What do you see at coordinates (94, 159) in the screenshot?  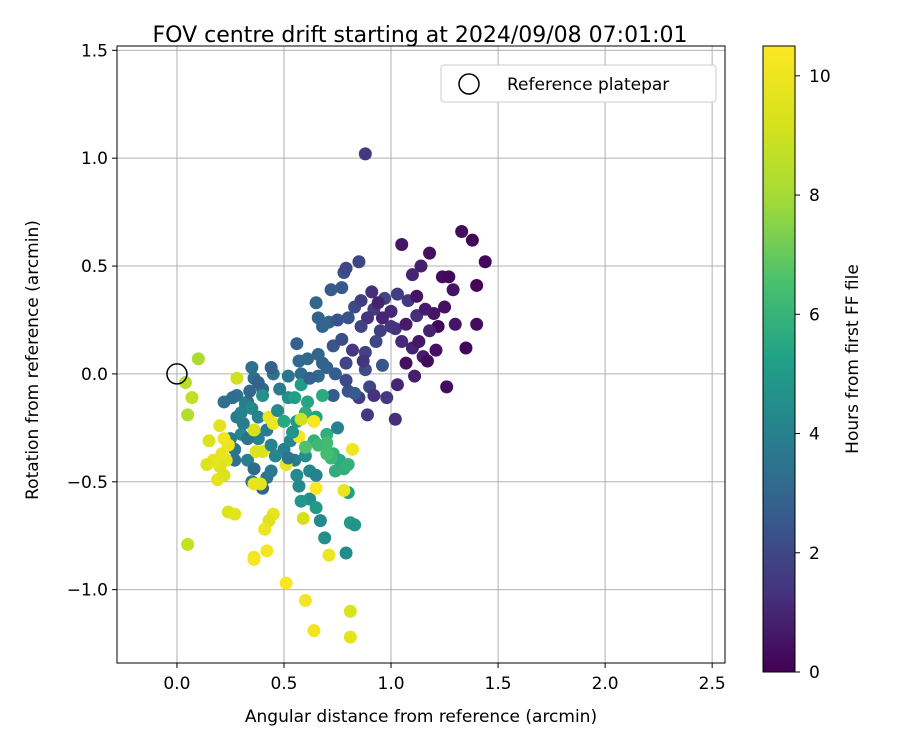 I see `y-tick-label: 1.0` at bounding box center [94, 159].